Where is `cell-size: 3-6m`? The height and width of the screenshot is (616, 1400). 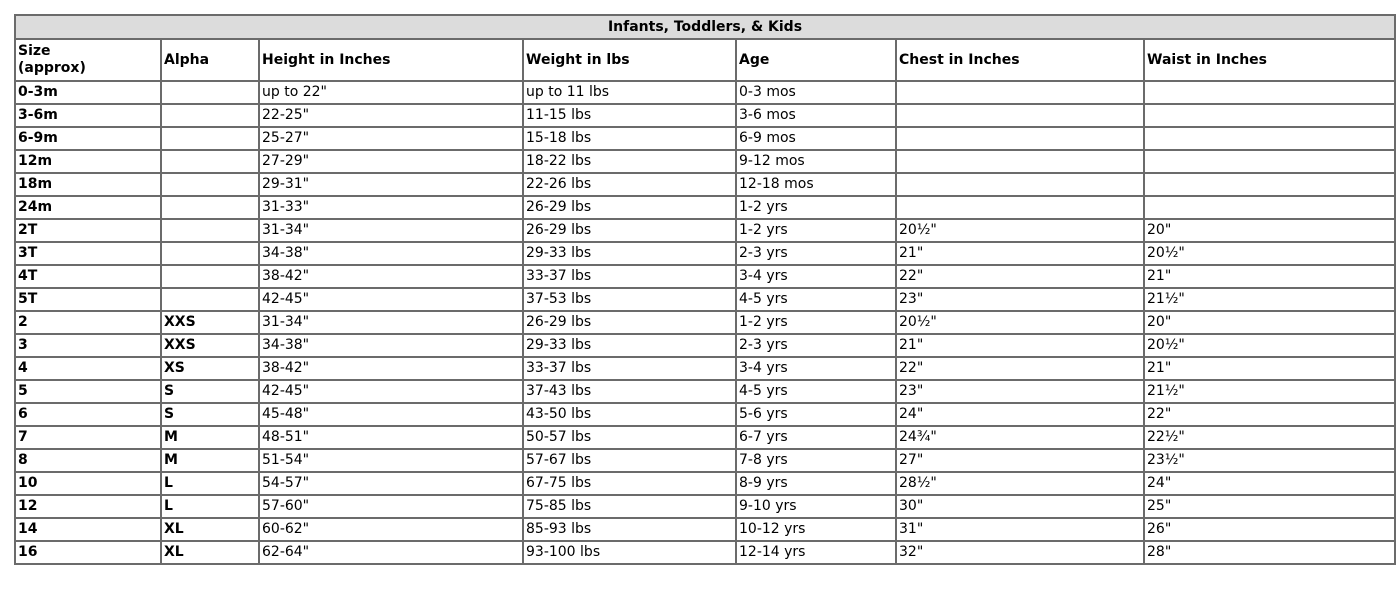
cell-size: 3-6m is located at coordinates (88, 115).